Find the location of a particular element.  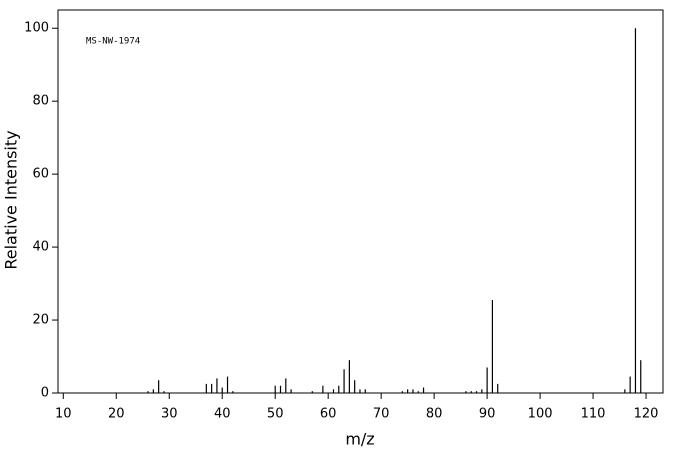

x-tick-label: 20 is located at coordinates (116, 414).